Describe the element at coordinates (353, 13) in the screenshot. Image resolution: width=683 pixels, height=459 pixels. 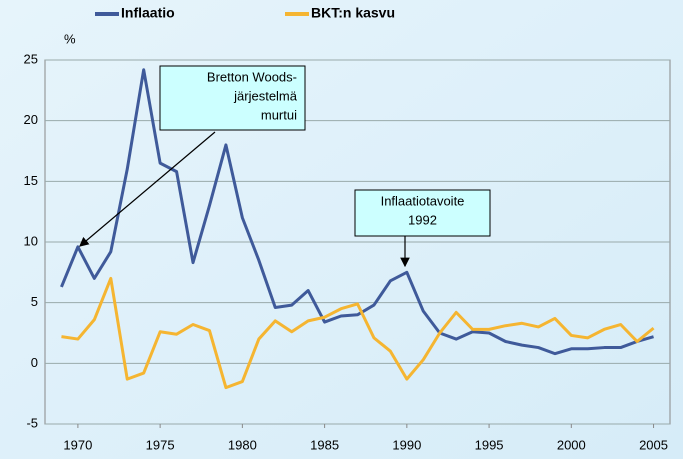
I see `legend-label: BKT:n kasvu` at that location.